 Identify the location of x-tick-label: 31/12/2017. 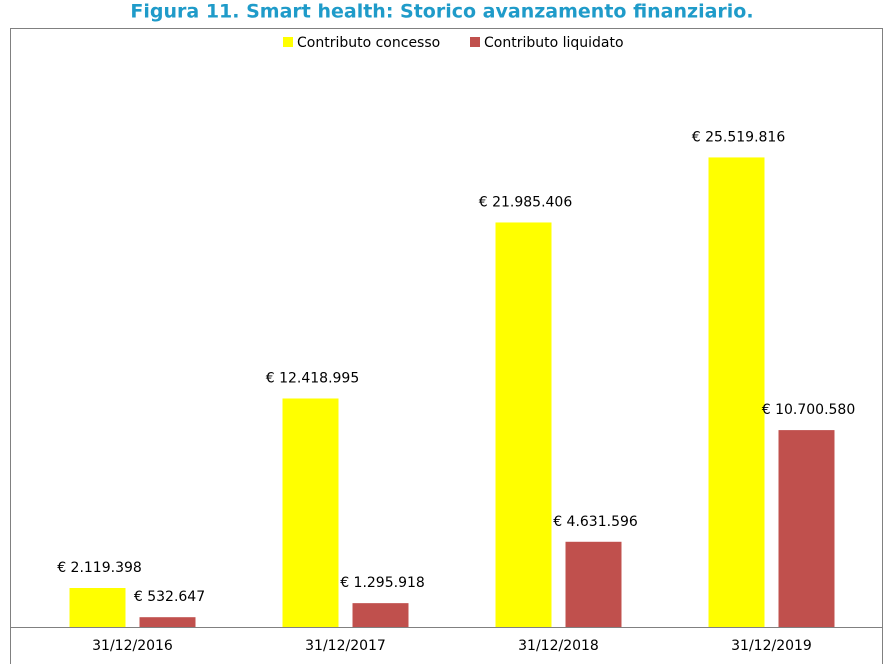
(345, 646).